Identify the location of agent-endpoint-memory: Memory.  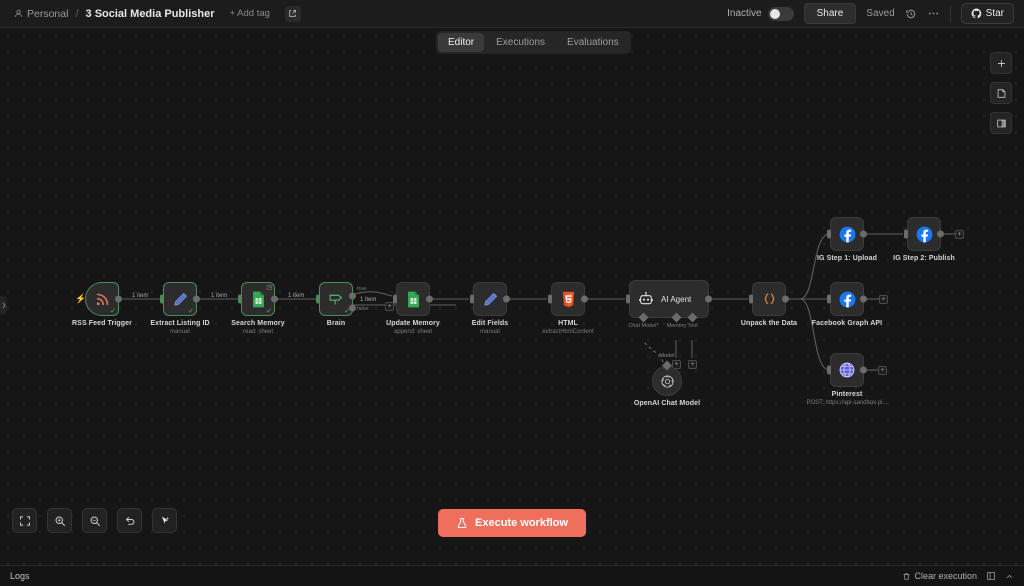
(676, 320).